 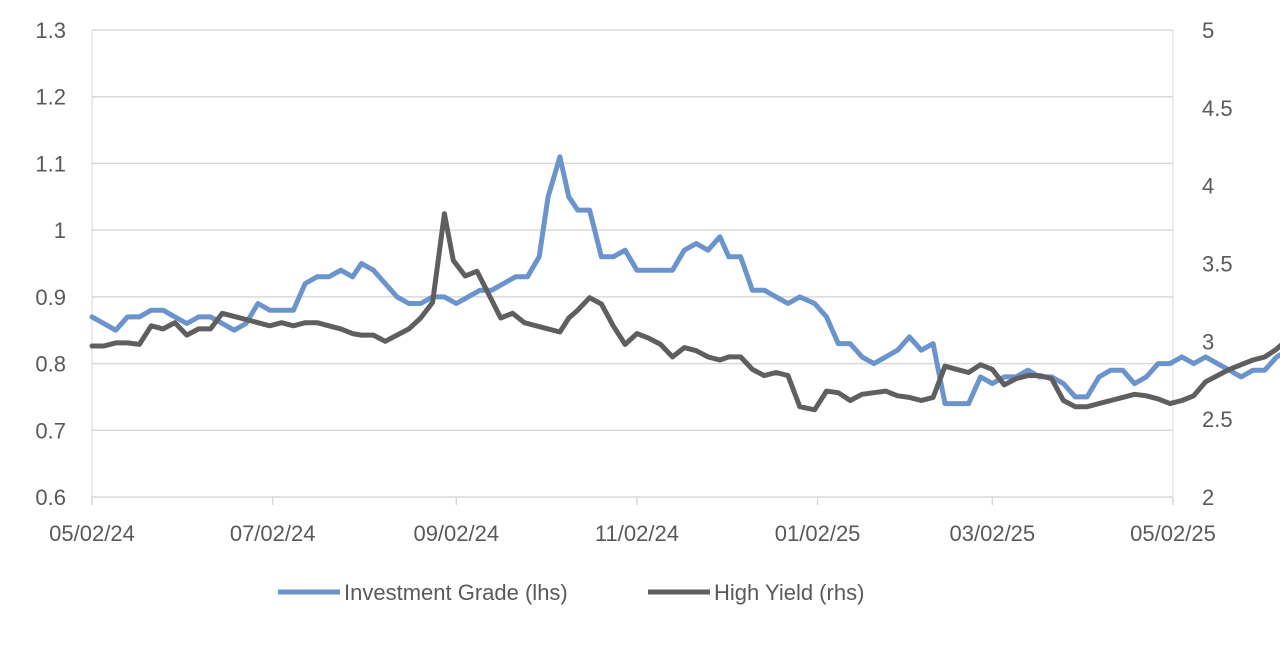 I want to click on x-tick-label: 03/02/25, so click(x=993, y=533).